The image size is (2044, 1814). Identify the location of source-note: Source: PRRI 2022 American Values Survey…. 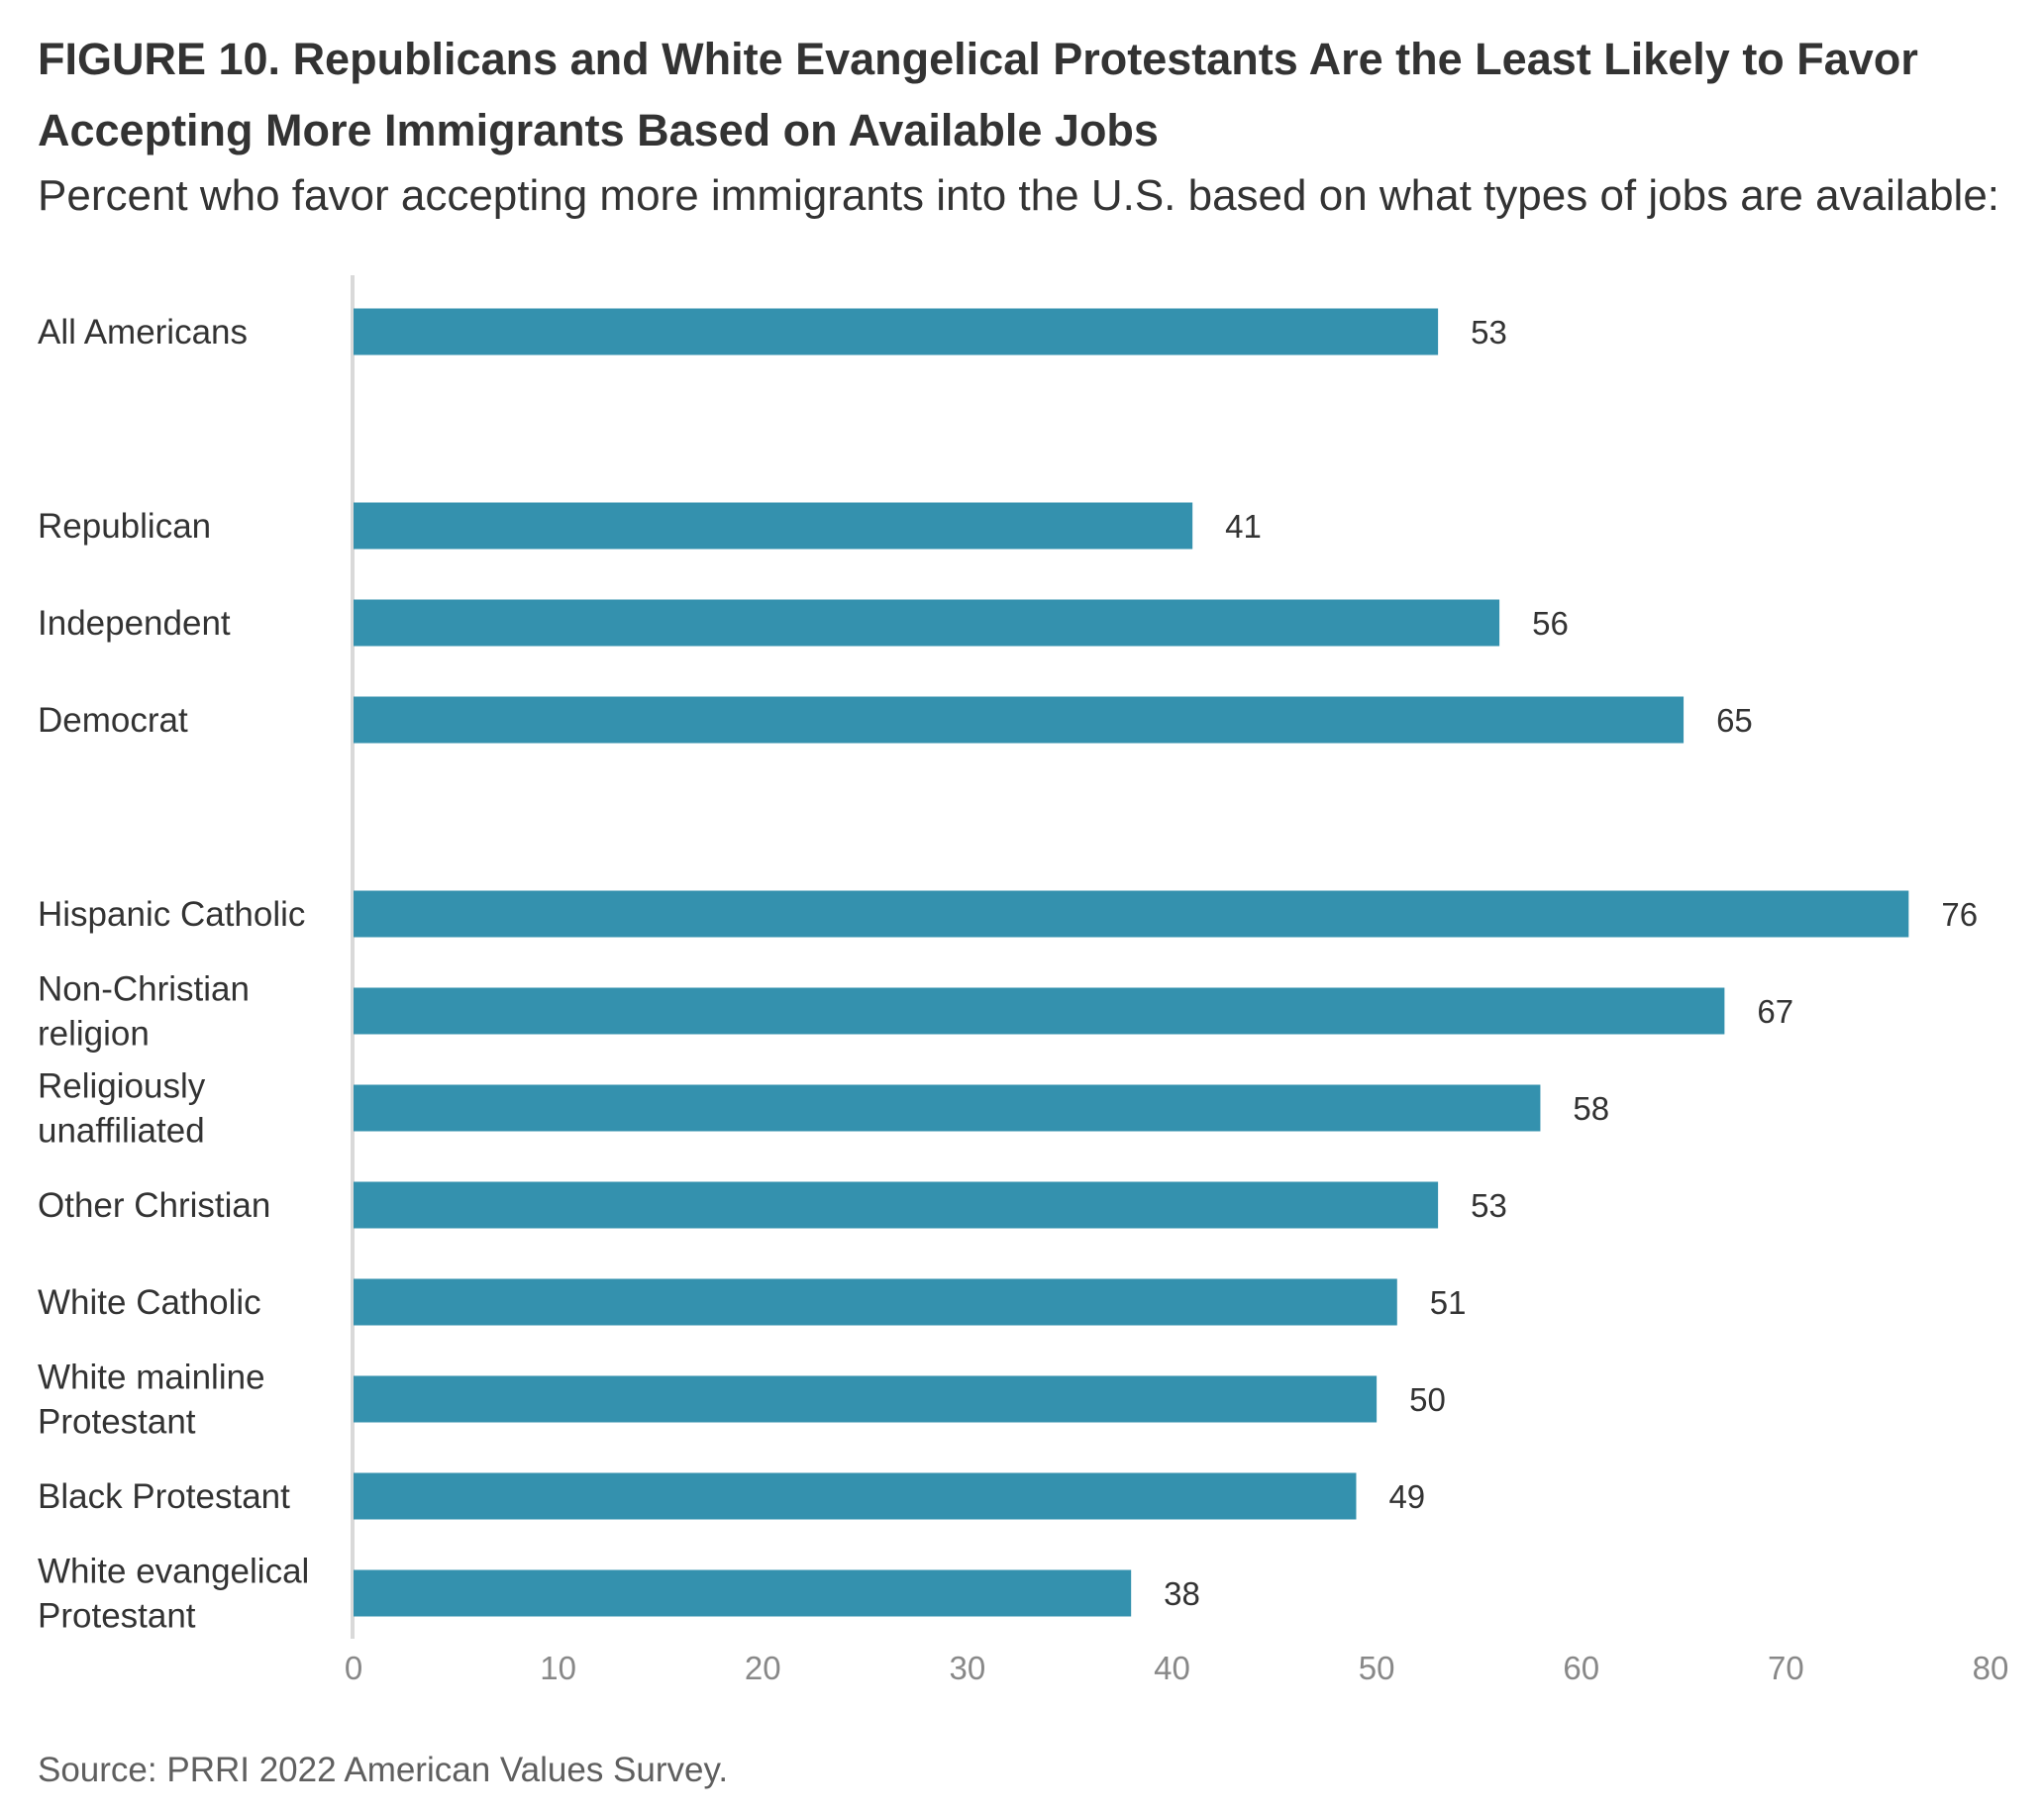
(383, 1770).